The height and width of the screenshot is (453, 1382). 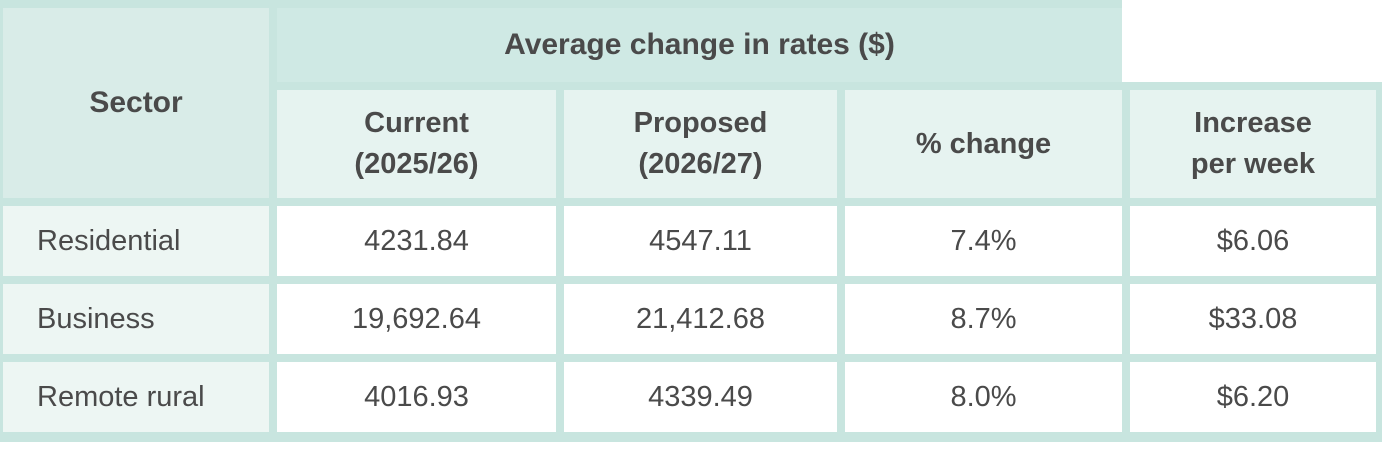 What do you see at coordinates (983, 397) in the screenshot?
I see `remote-rural-pct-change-value: 8.0%` at bounding box center [983, 397].